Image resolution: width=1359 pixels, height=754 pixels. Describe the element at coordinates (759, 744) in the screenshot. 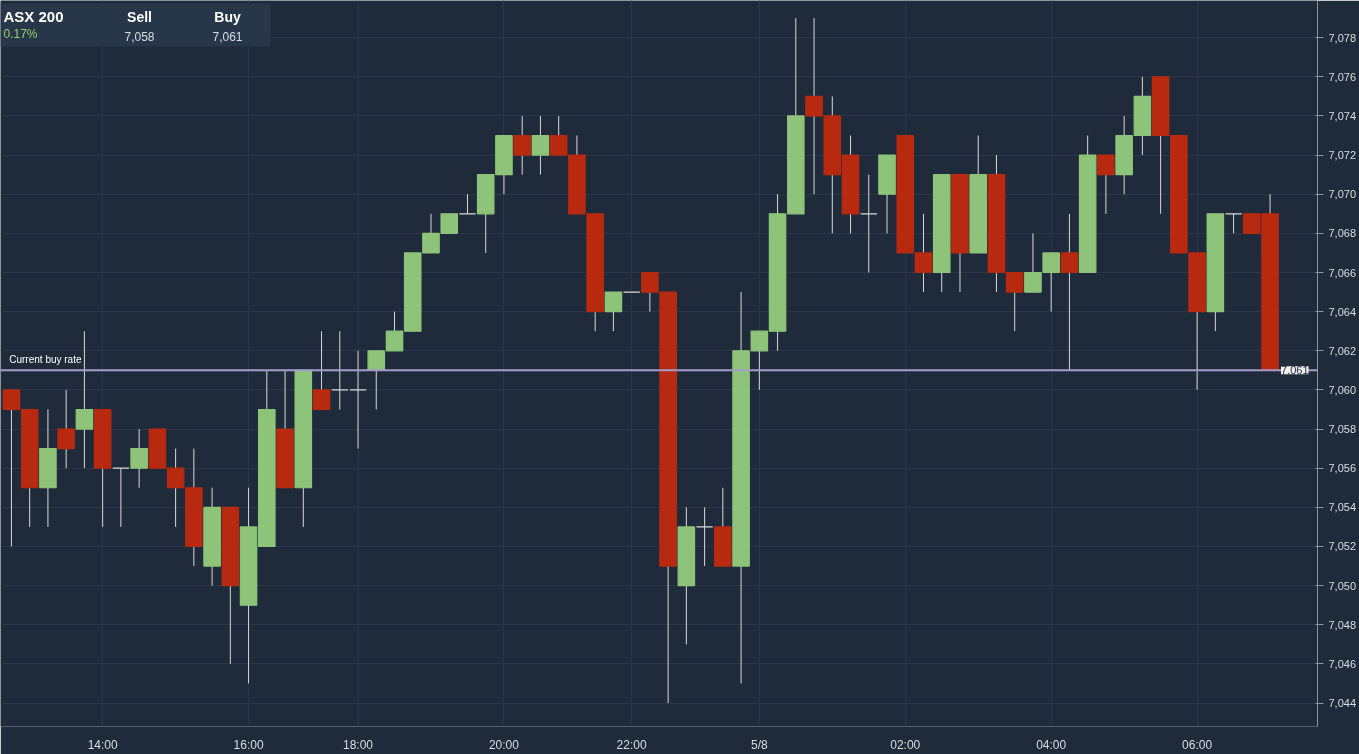

I see `x-tick-label: 5/8` at that location.